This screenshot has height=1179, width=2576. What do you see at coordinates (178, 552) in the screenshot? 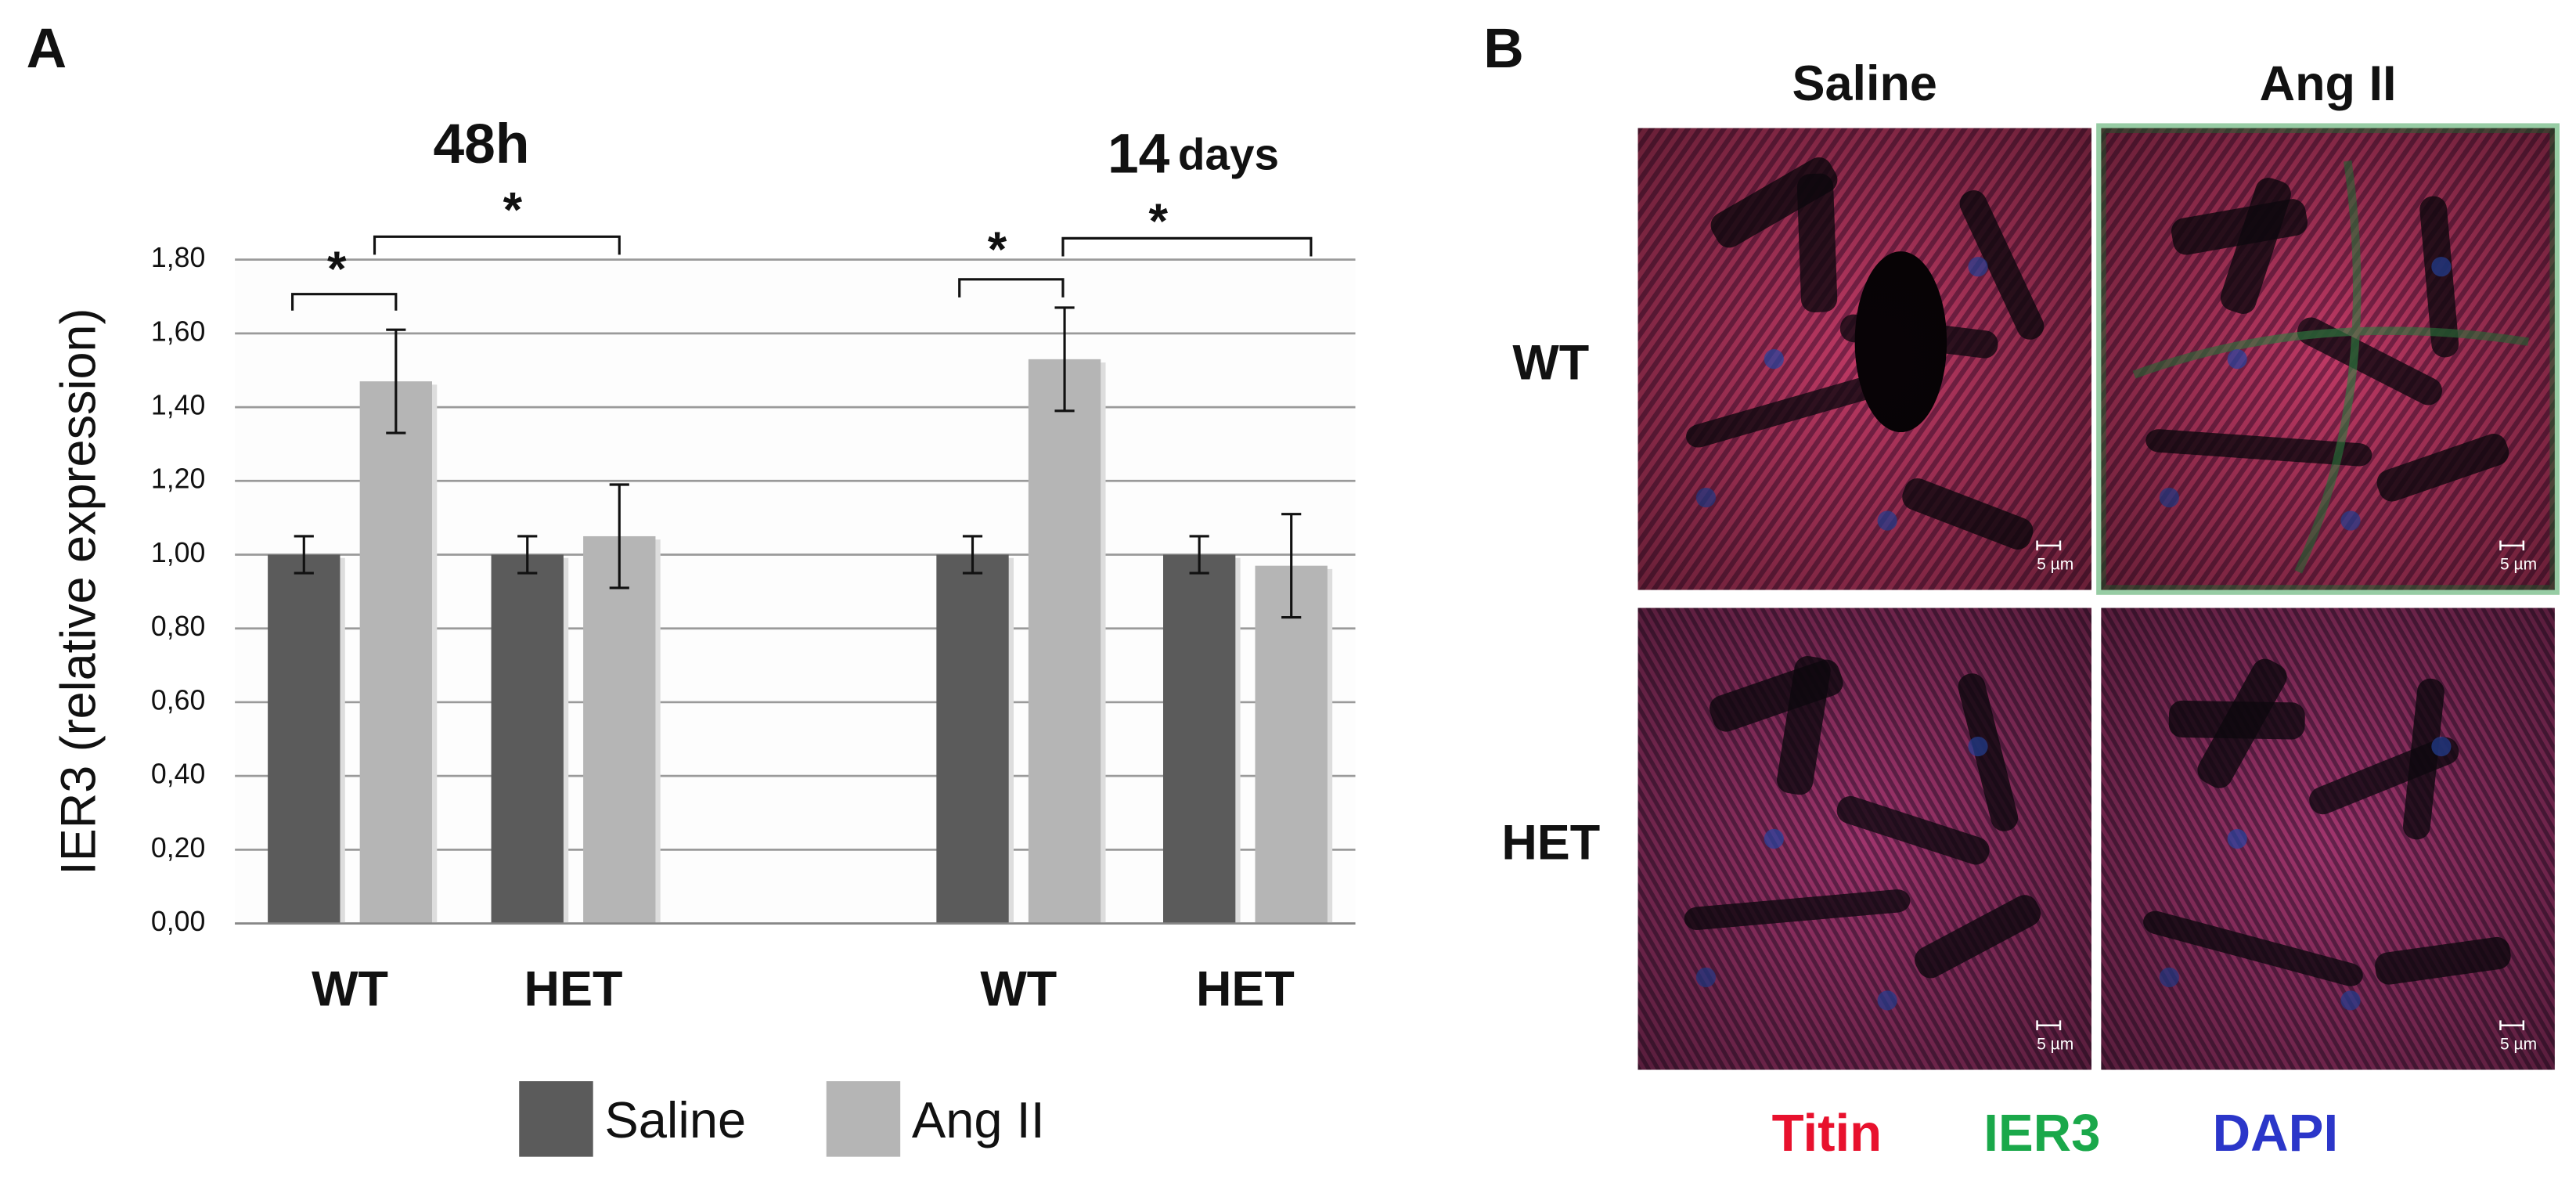
I see `y-tick-label: 1,00` at bounding box center [178, 552].